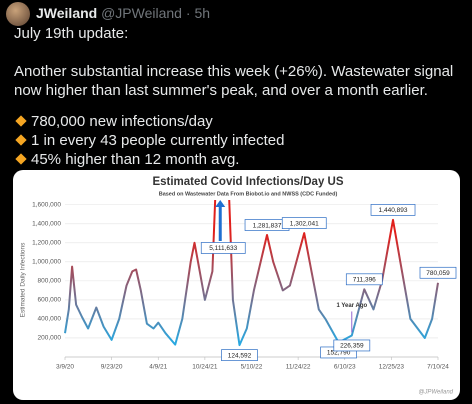  I want to click on x-tick-label: 10/24/21, so click(205, 367).